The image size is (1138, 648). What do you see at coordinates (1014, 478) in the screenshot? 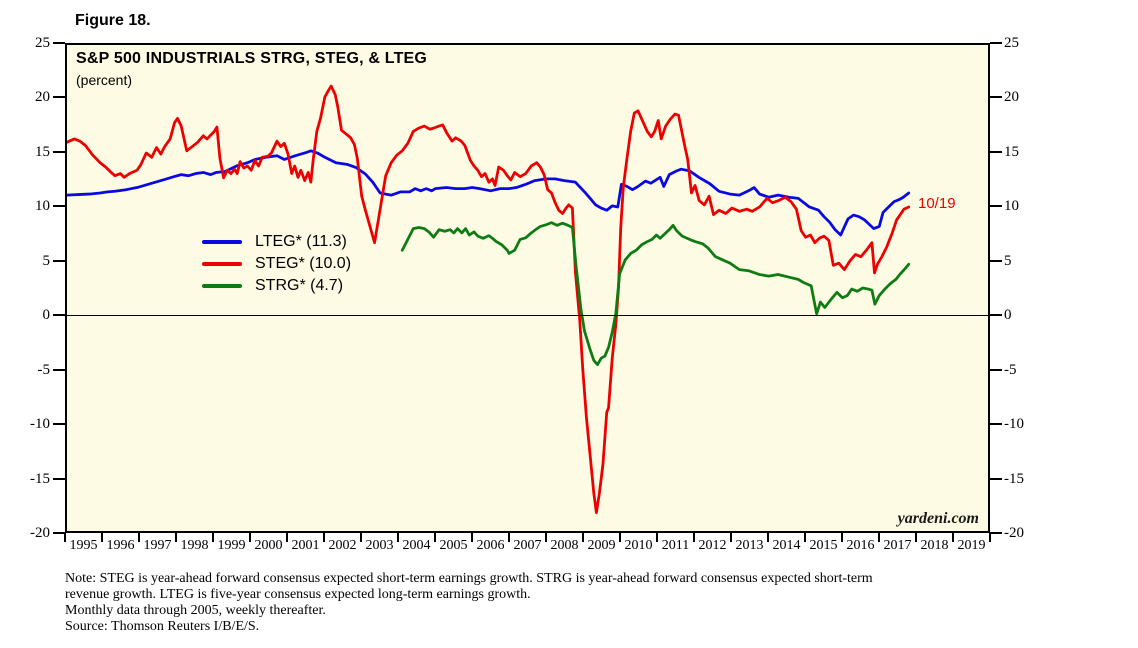
I see `y-tick-label-right: -15` at bounding box center [1014, 478].